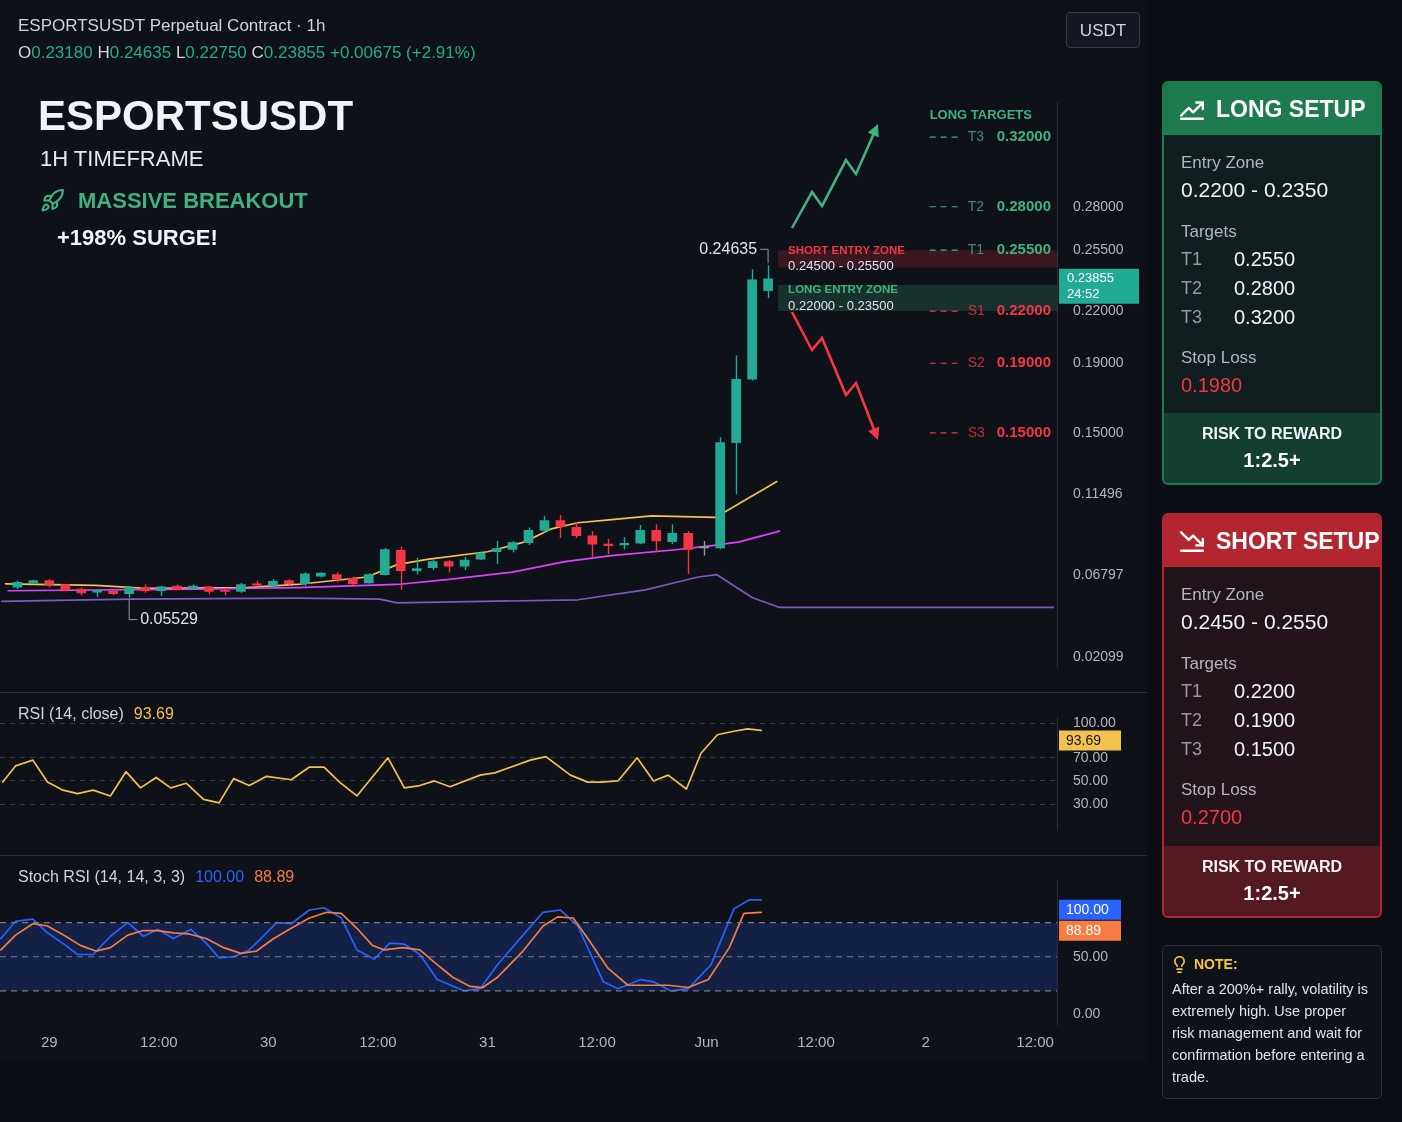 Image resolution: width=1402 pixels, height=1122 pixels. I want to click on y-tick-label: 30.00, so click(1091, 802).